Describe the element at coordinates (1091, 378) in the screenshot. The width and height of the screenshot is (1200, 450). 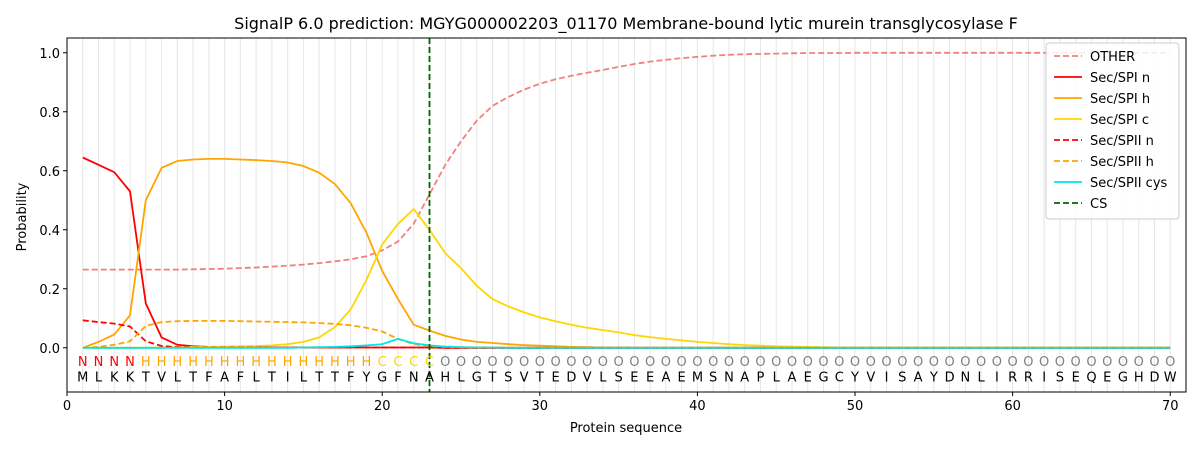
I see `residue-label: Q` at that location.